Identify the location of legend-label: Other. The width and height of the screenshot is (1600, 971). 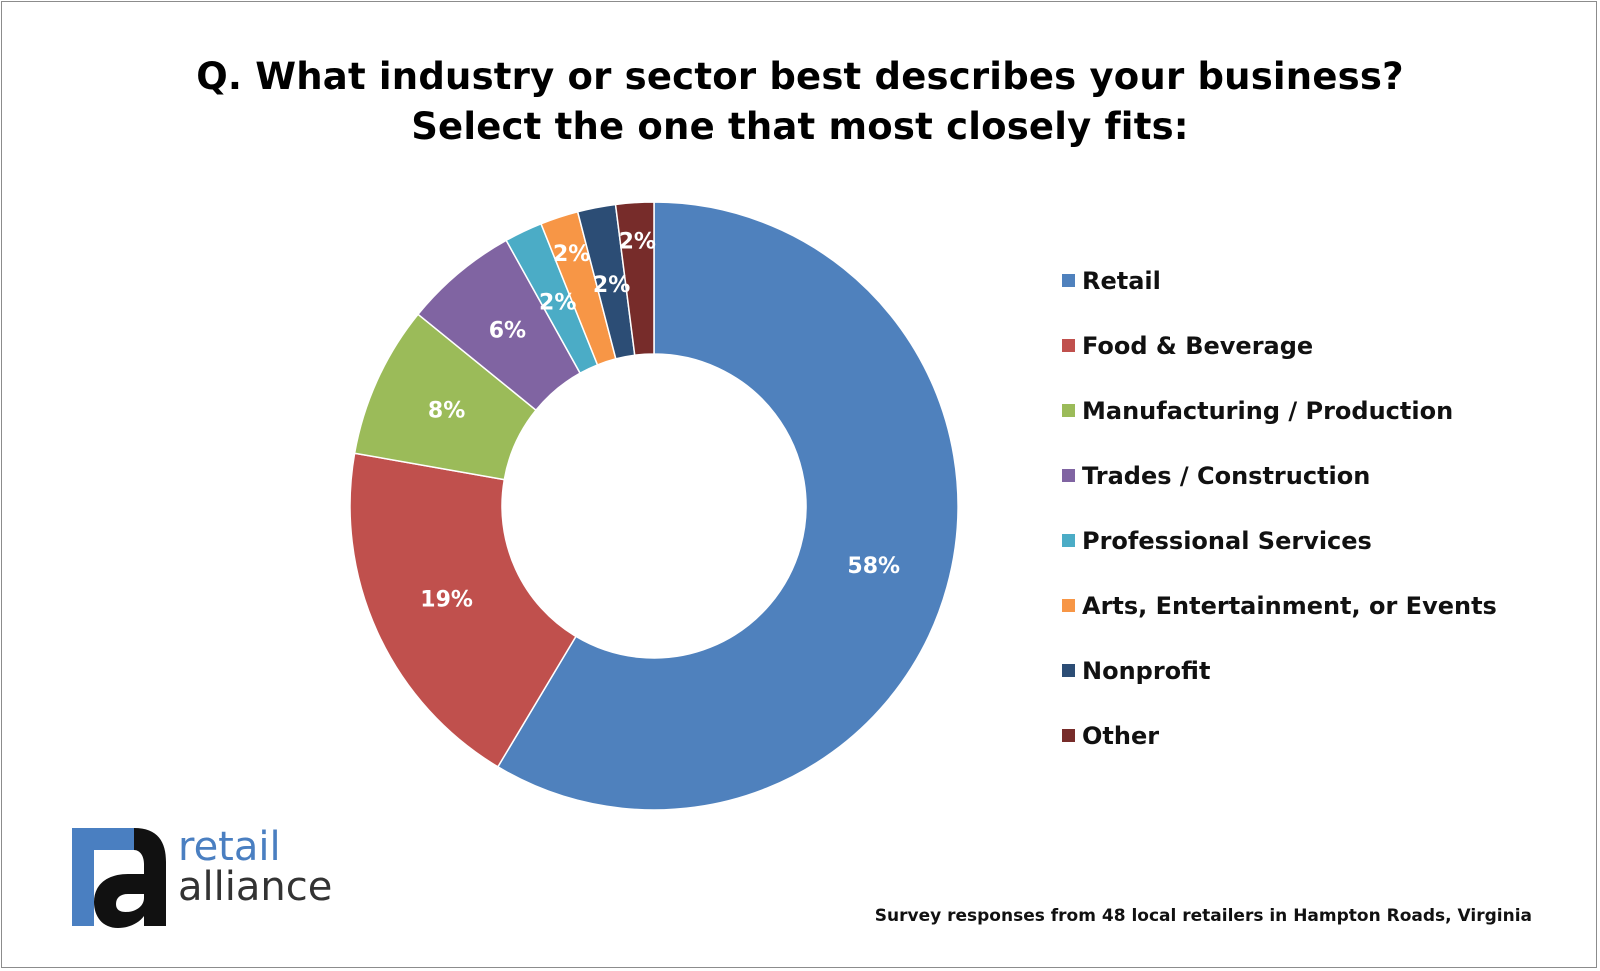
(1121, 736).